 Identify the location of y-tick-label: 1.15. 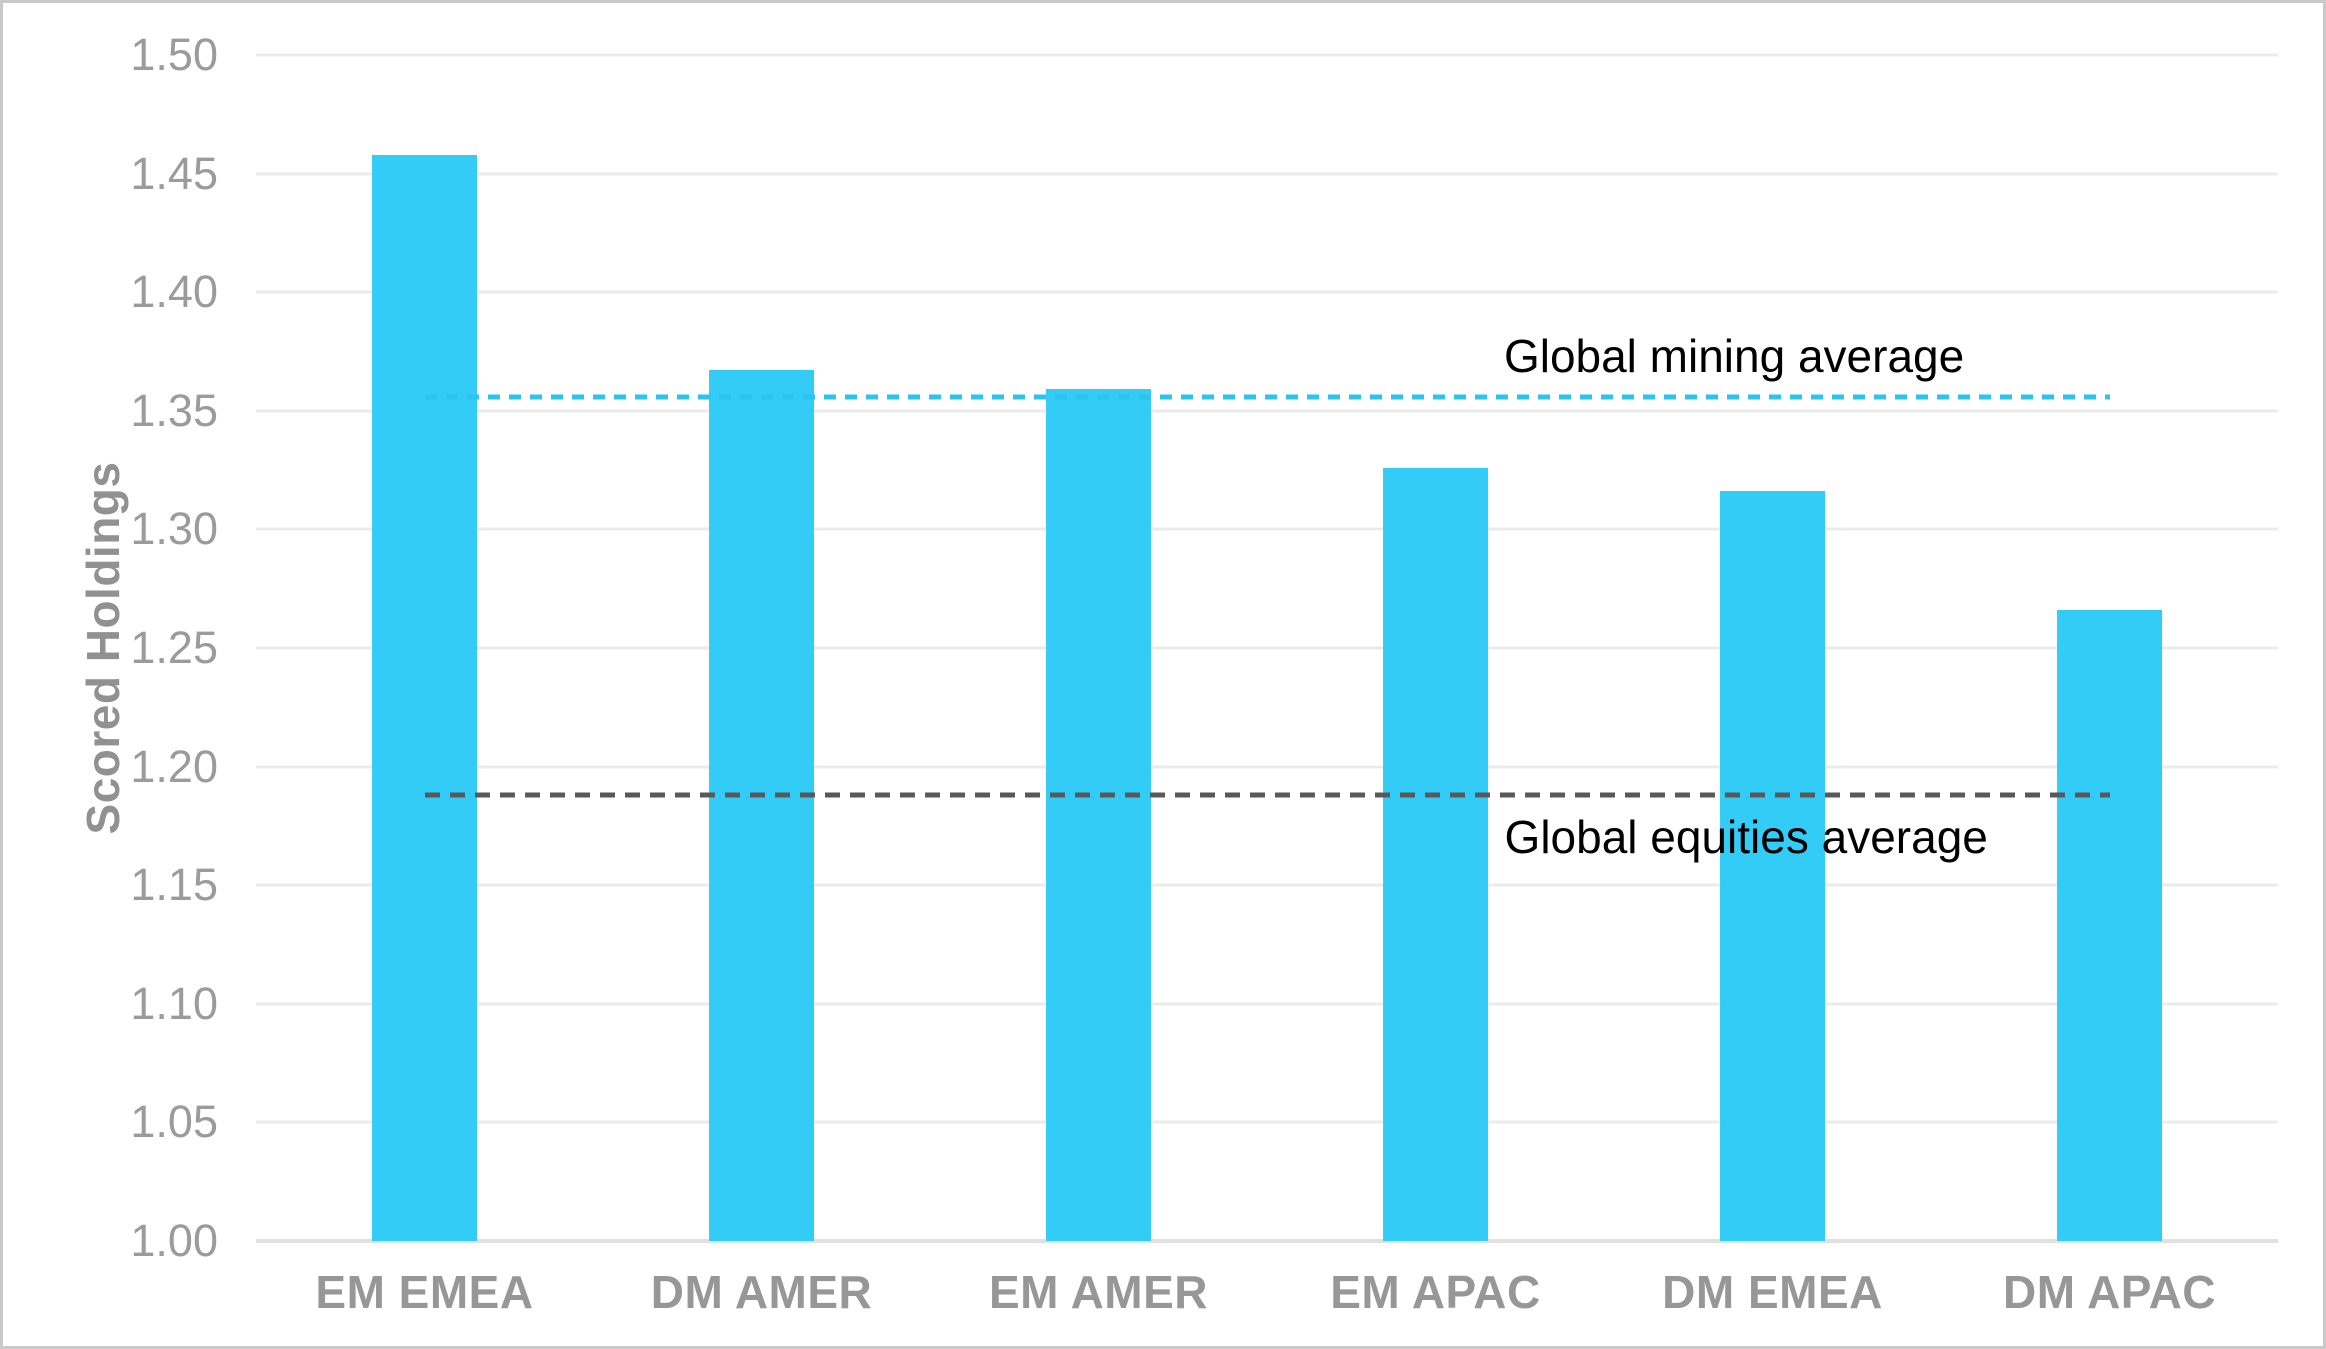
(174, 885).